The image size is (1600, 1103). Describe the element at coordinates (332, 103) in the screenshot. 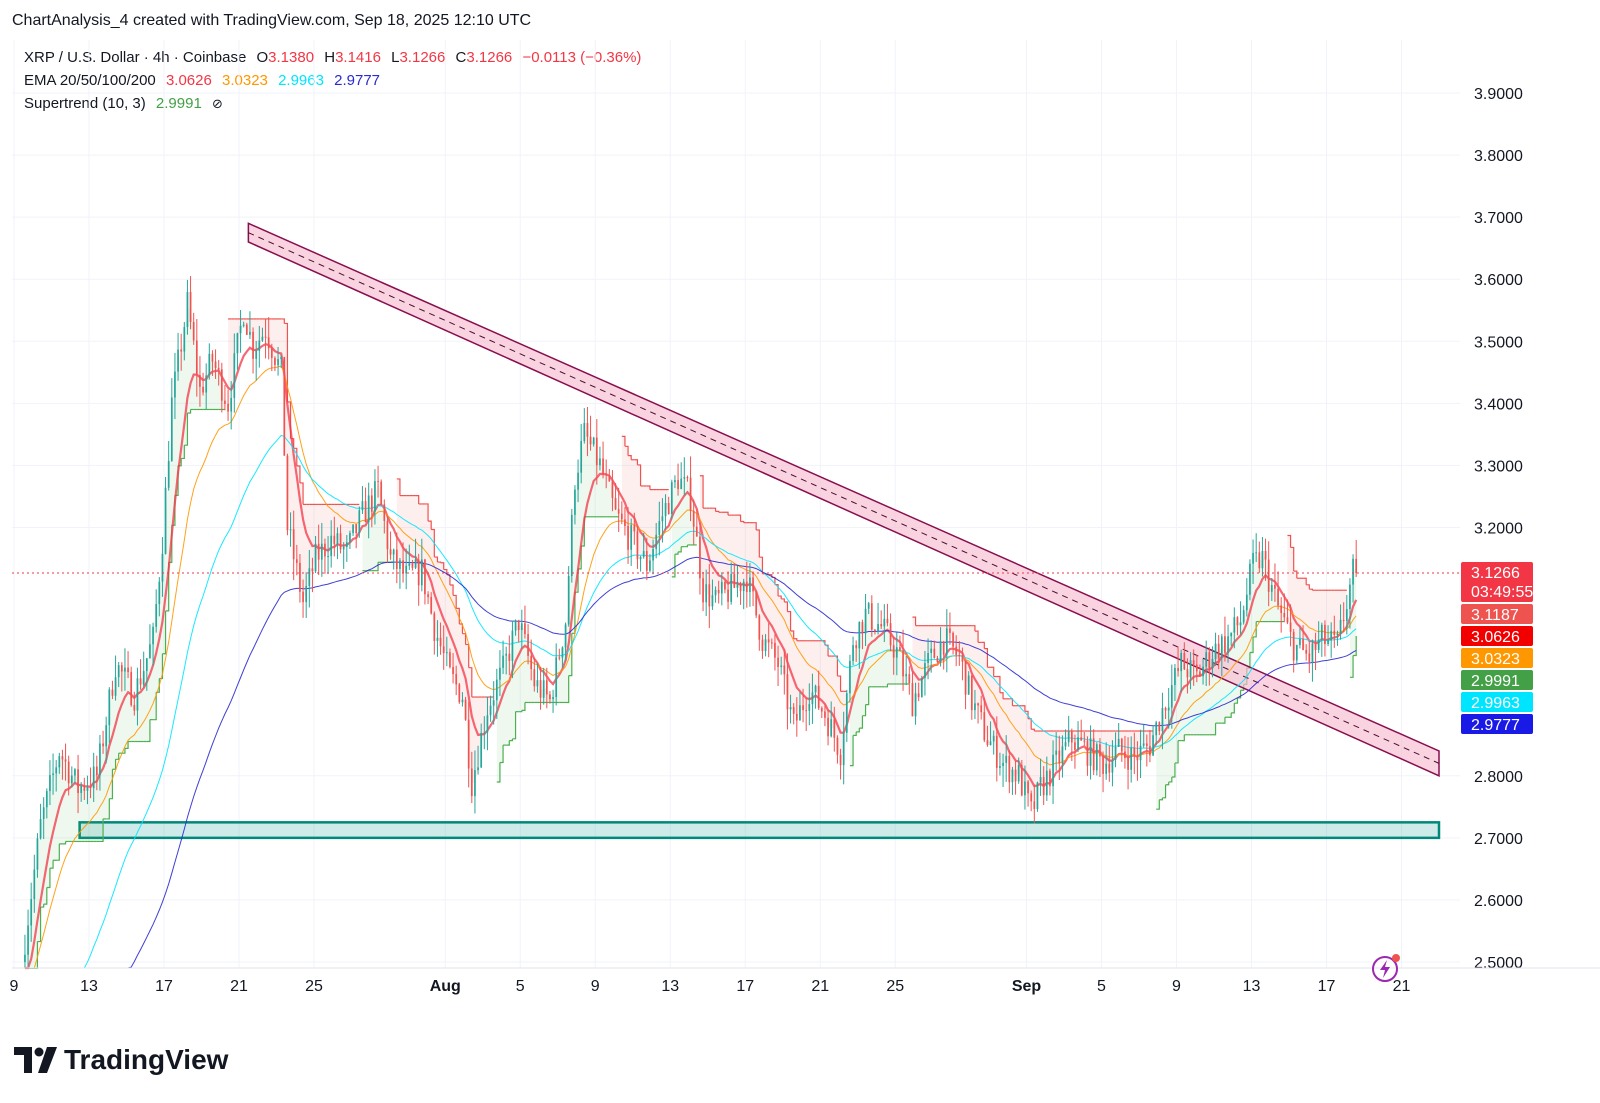

I see `supertrend-row: Supertrend (10, 3) 2.9991 ⊘` at that location.